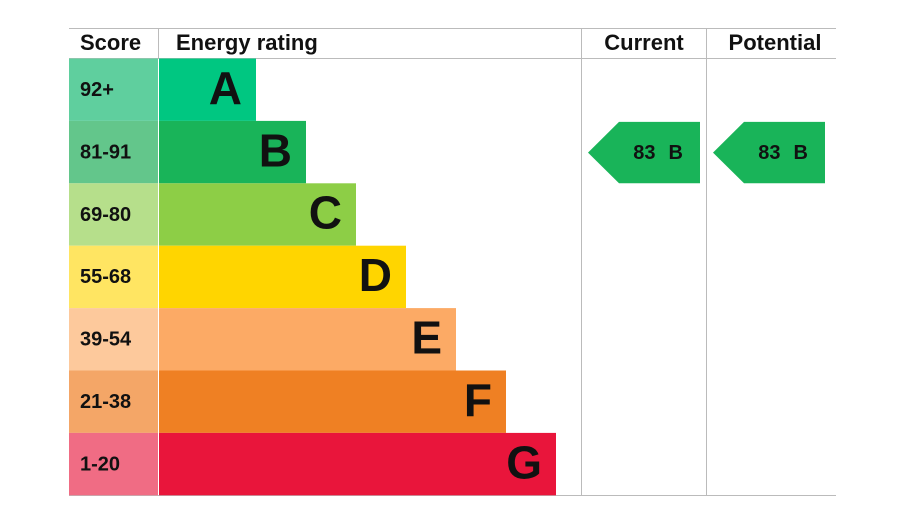 This screenshot has height=521, width=897. I want to click on current-band: B, so click(676, 153).